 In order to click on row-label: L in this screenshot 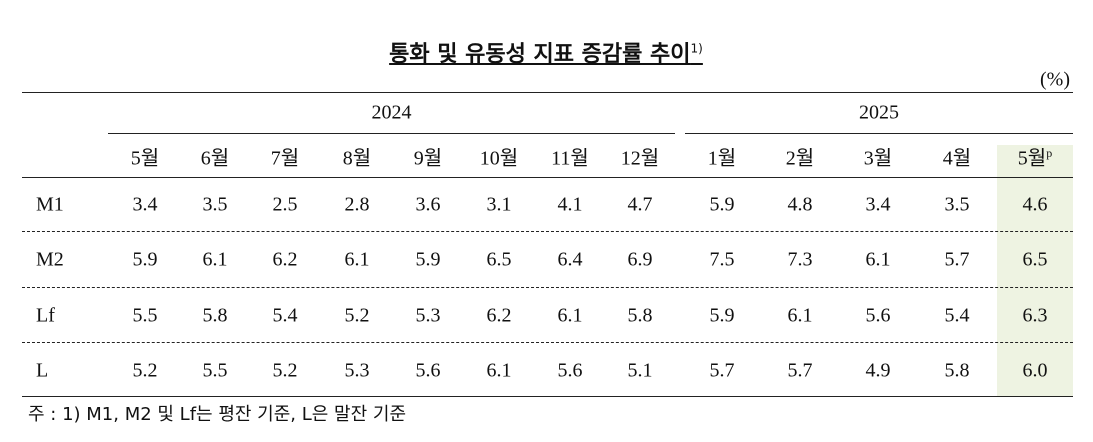, I will do `click(42, 370)`.